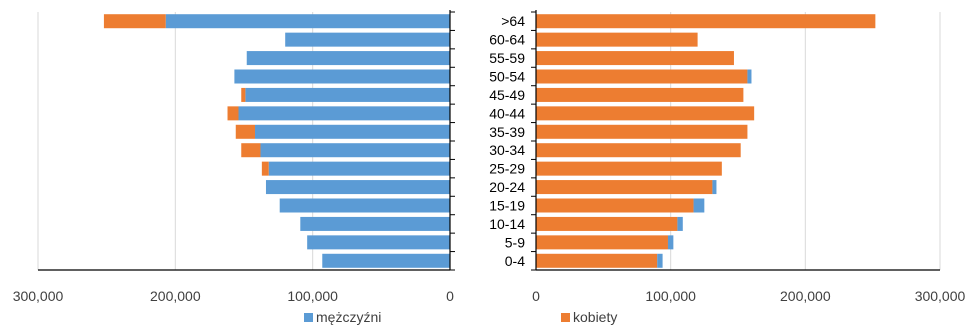 The image size is (979, 327). I want to click on category-label: >64, so click(513, 21).